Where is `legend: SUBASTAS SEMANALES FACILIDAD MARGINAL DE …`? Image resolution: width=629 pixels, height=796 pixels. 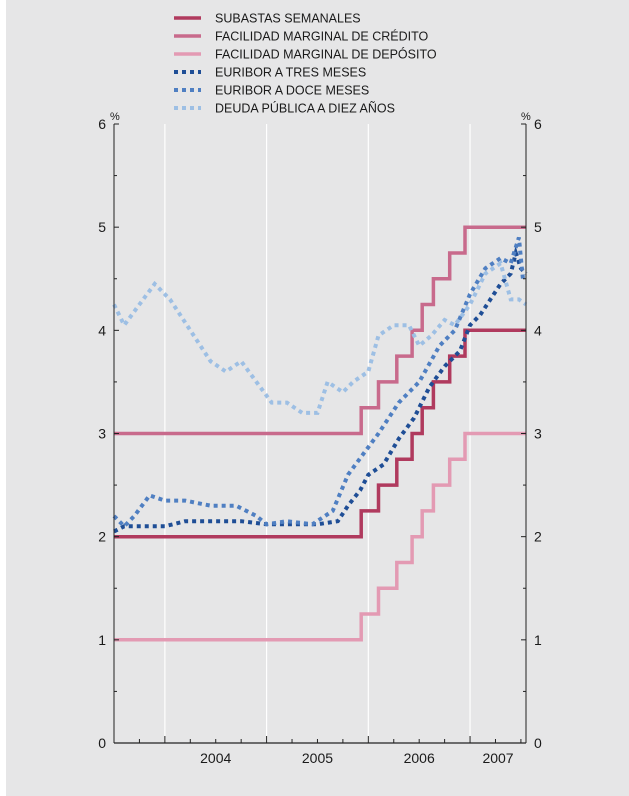
legend: SUBASTAS SEMANALES FACILIDAD MARGINAL DE … is located at coordinates (305, 64).